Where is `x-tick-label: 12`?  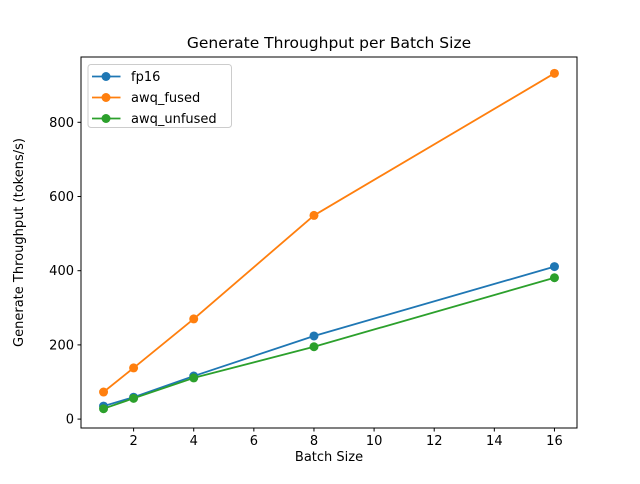
x-tick-label: 12 is located at coordinates (434, 441).